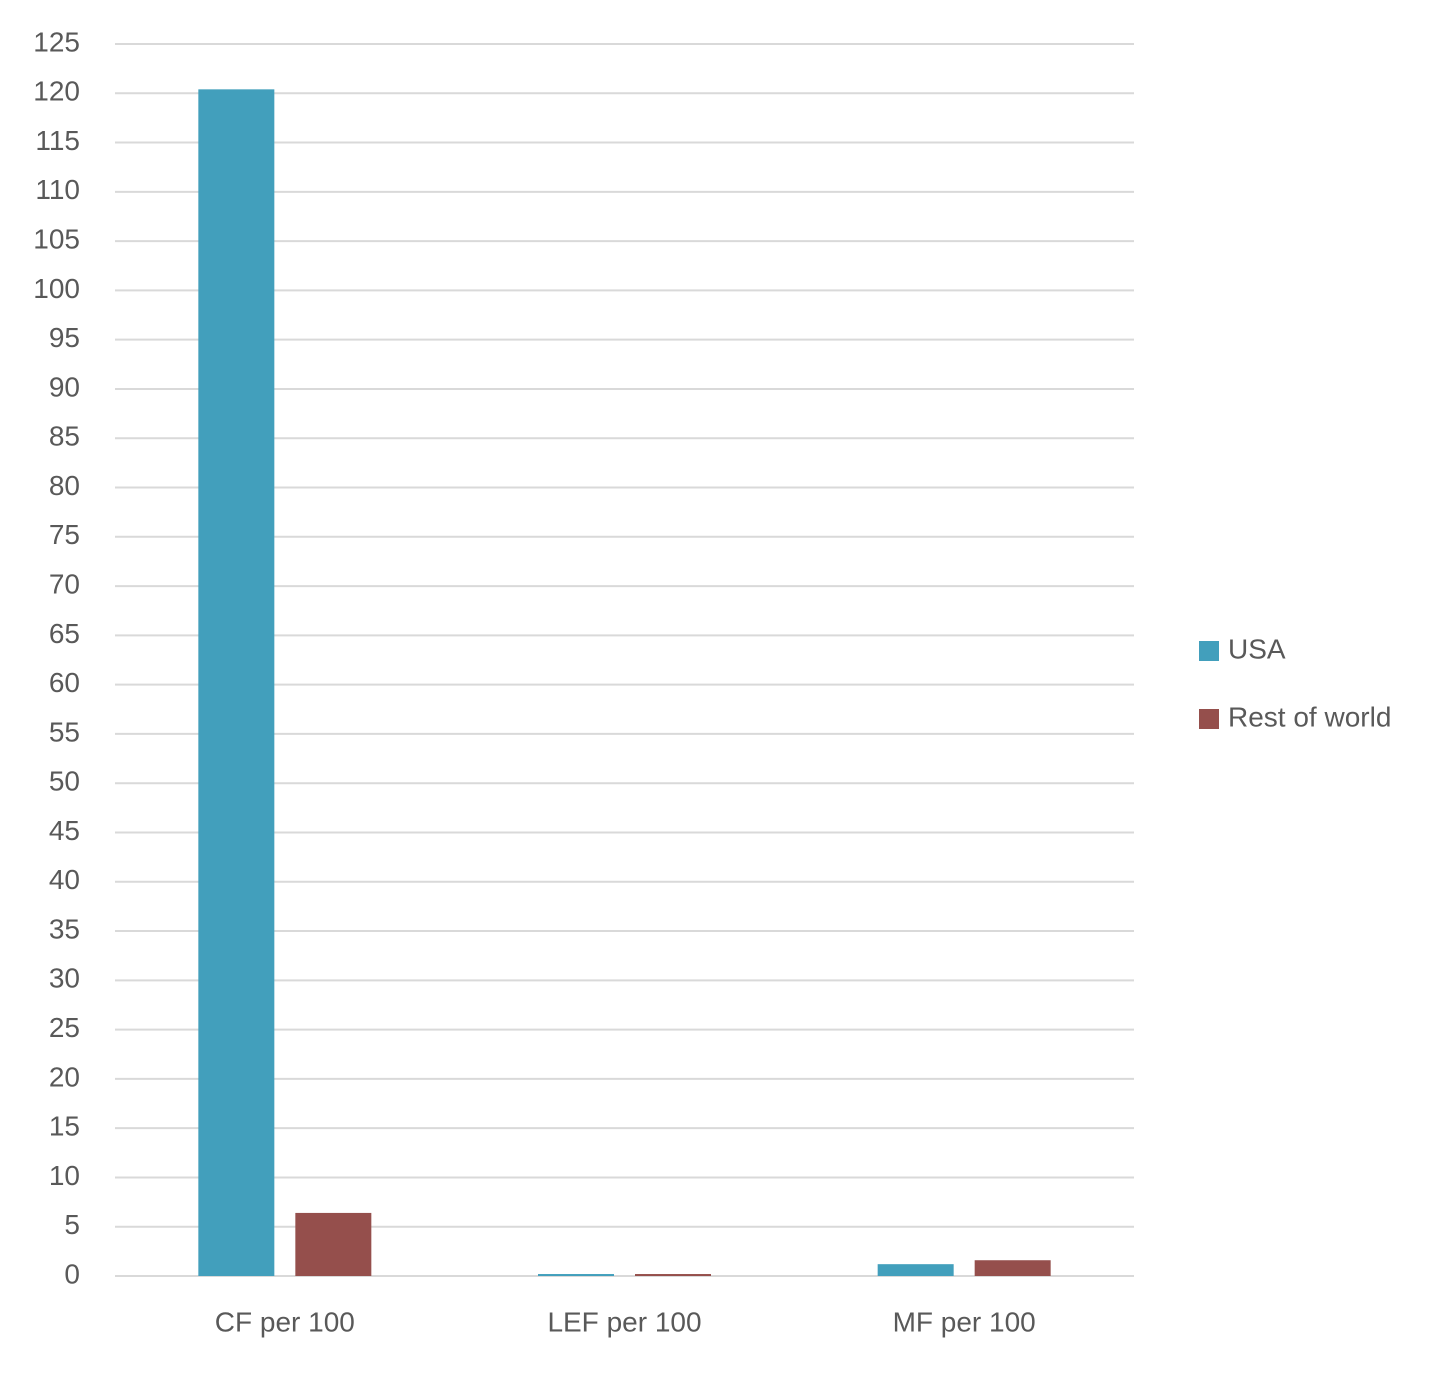 The height and width of the screenshot is (1376, 1456). I want to click on y-tick-label: 70, so click(64, 583).